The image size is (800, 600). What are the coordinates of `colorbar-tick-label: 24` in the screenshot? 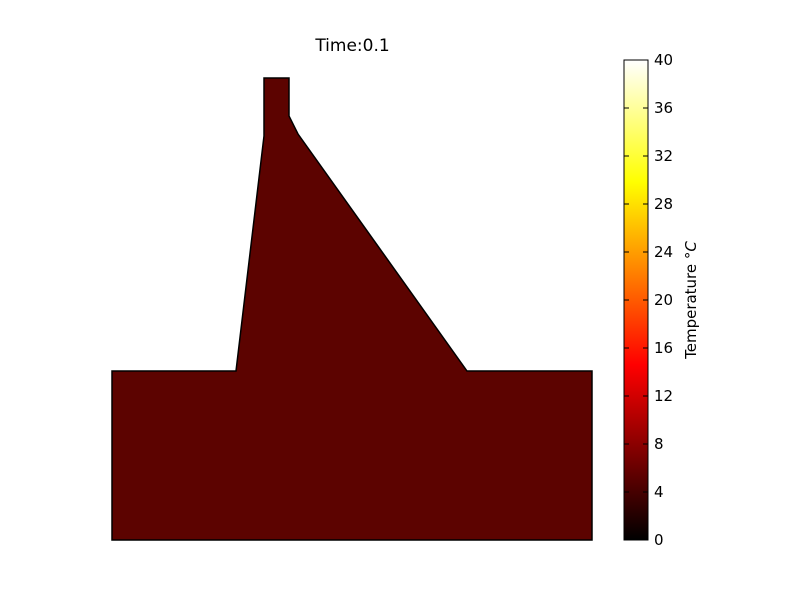 It's located at (663, 252).